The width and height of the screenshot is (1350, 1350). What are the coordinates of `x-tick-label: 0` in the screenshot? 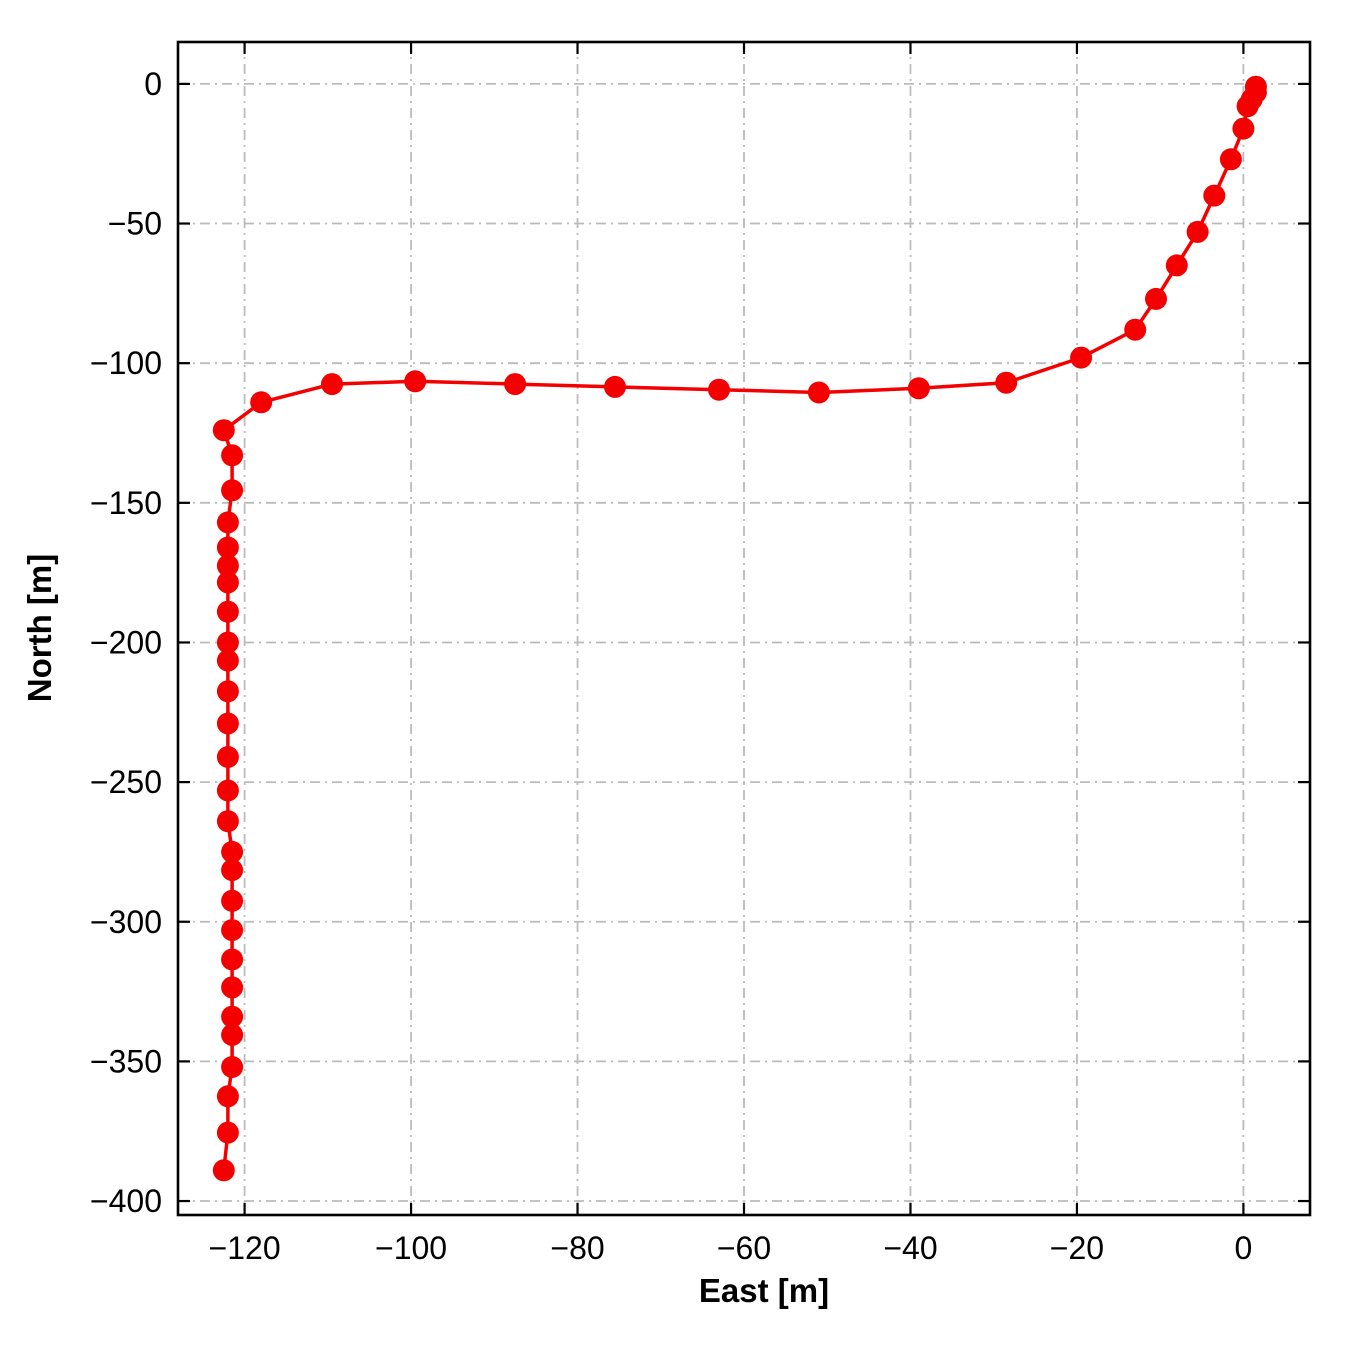 It's located at (1244, 1248).